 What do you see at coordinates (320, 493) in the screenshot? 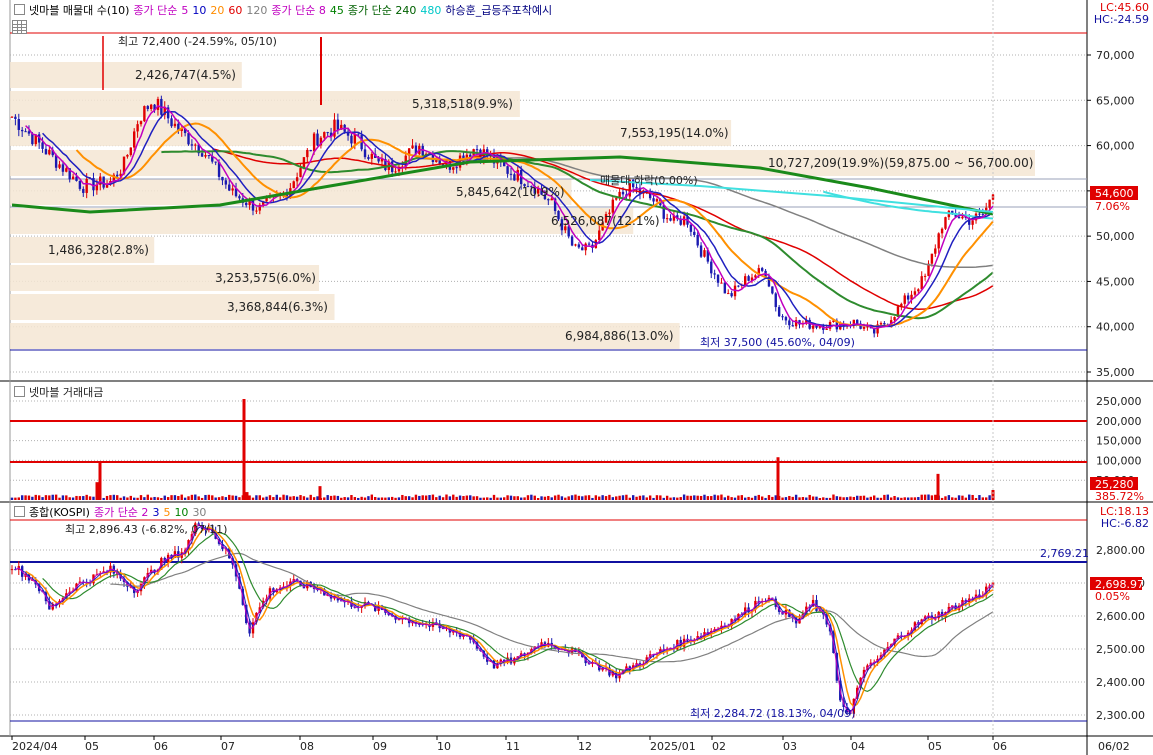
I see `volume-spike` at bounding box center [320, 493].